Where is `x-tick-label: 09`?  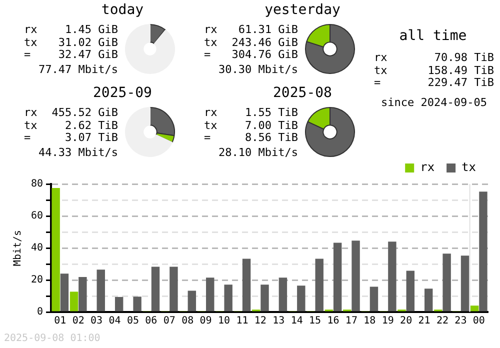 x-tick-label: 09 is located at coordinates (206, 321).